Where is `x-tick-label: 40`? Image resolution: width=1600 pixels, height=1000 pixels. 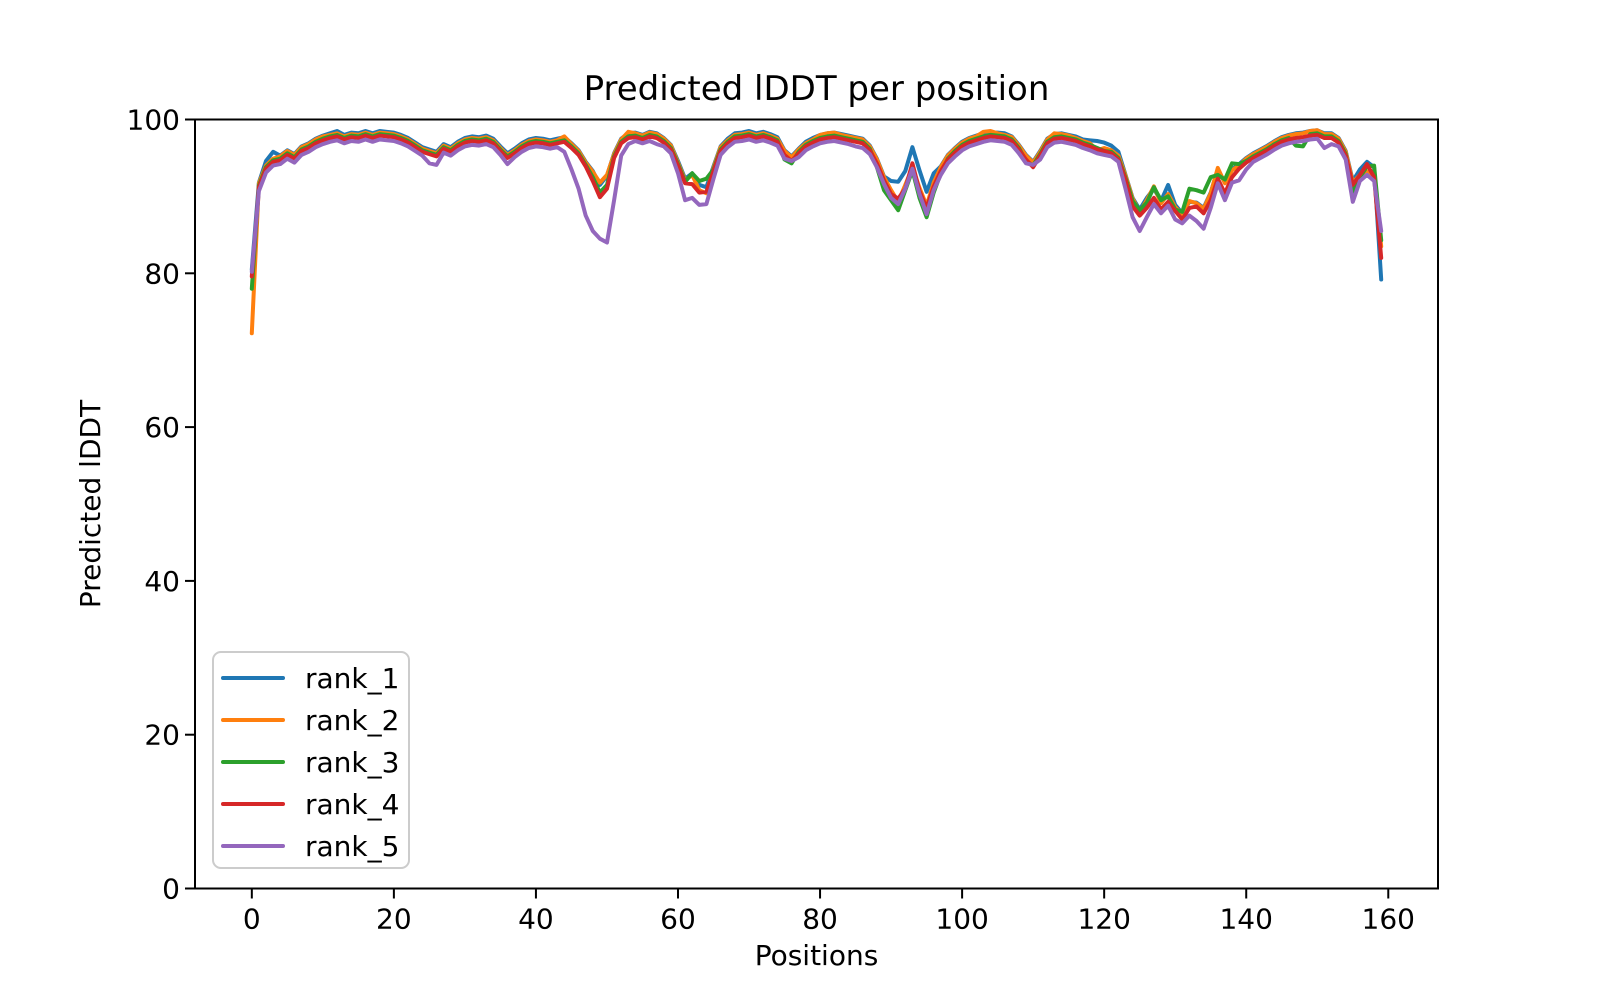
x-tick-label: 40 is located at coordinates (536, 919).